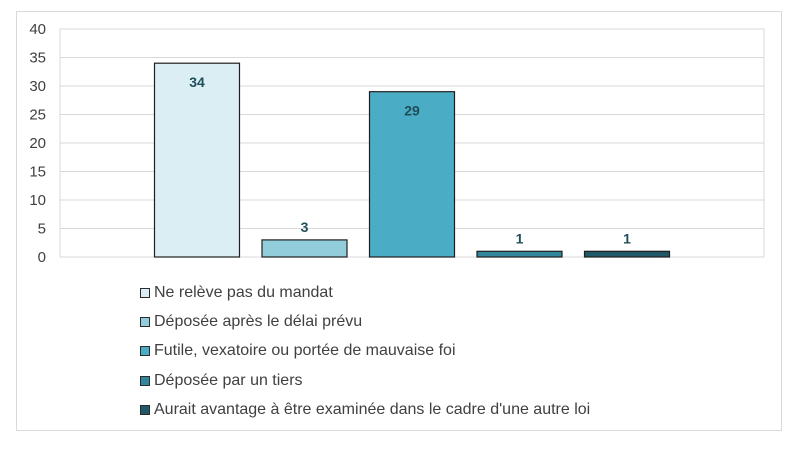 The width and height of the screenshot is (804, 453). I want to click on y-tick-label: 5, so click(42, 229).